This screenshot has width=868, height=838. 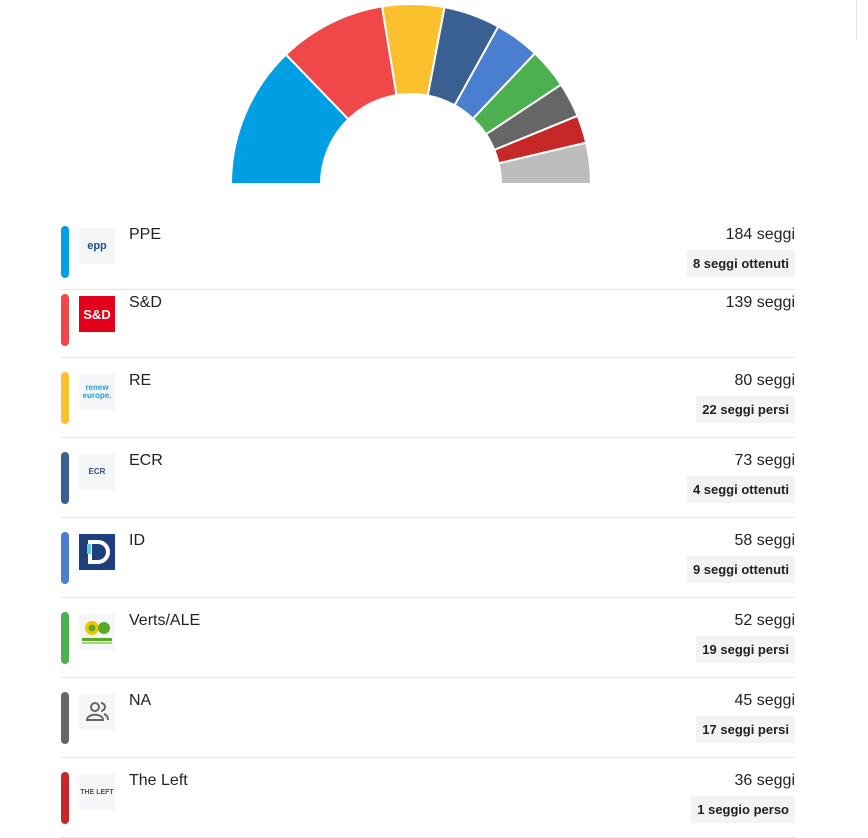 What do you see at coordinates (145, 234) in the screenshot?
I see `party-name: PPE` at bounding box center [145, 234].